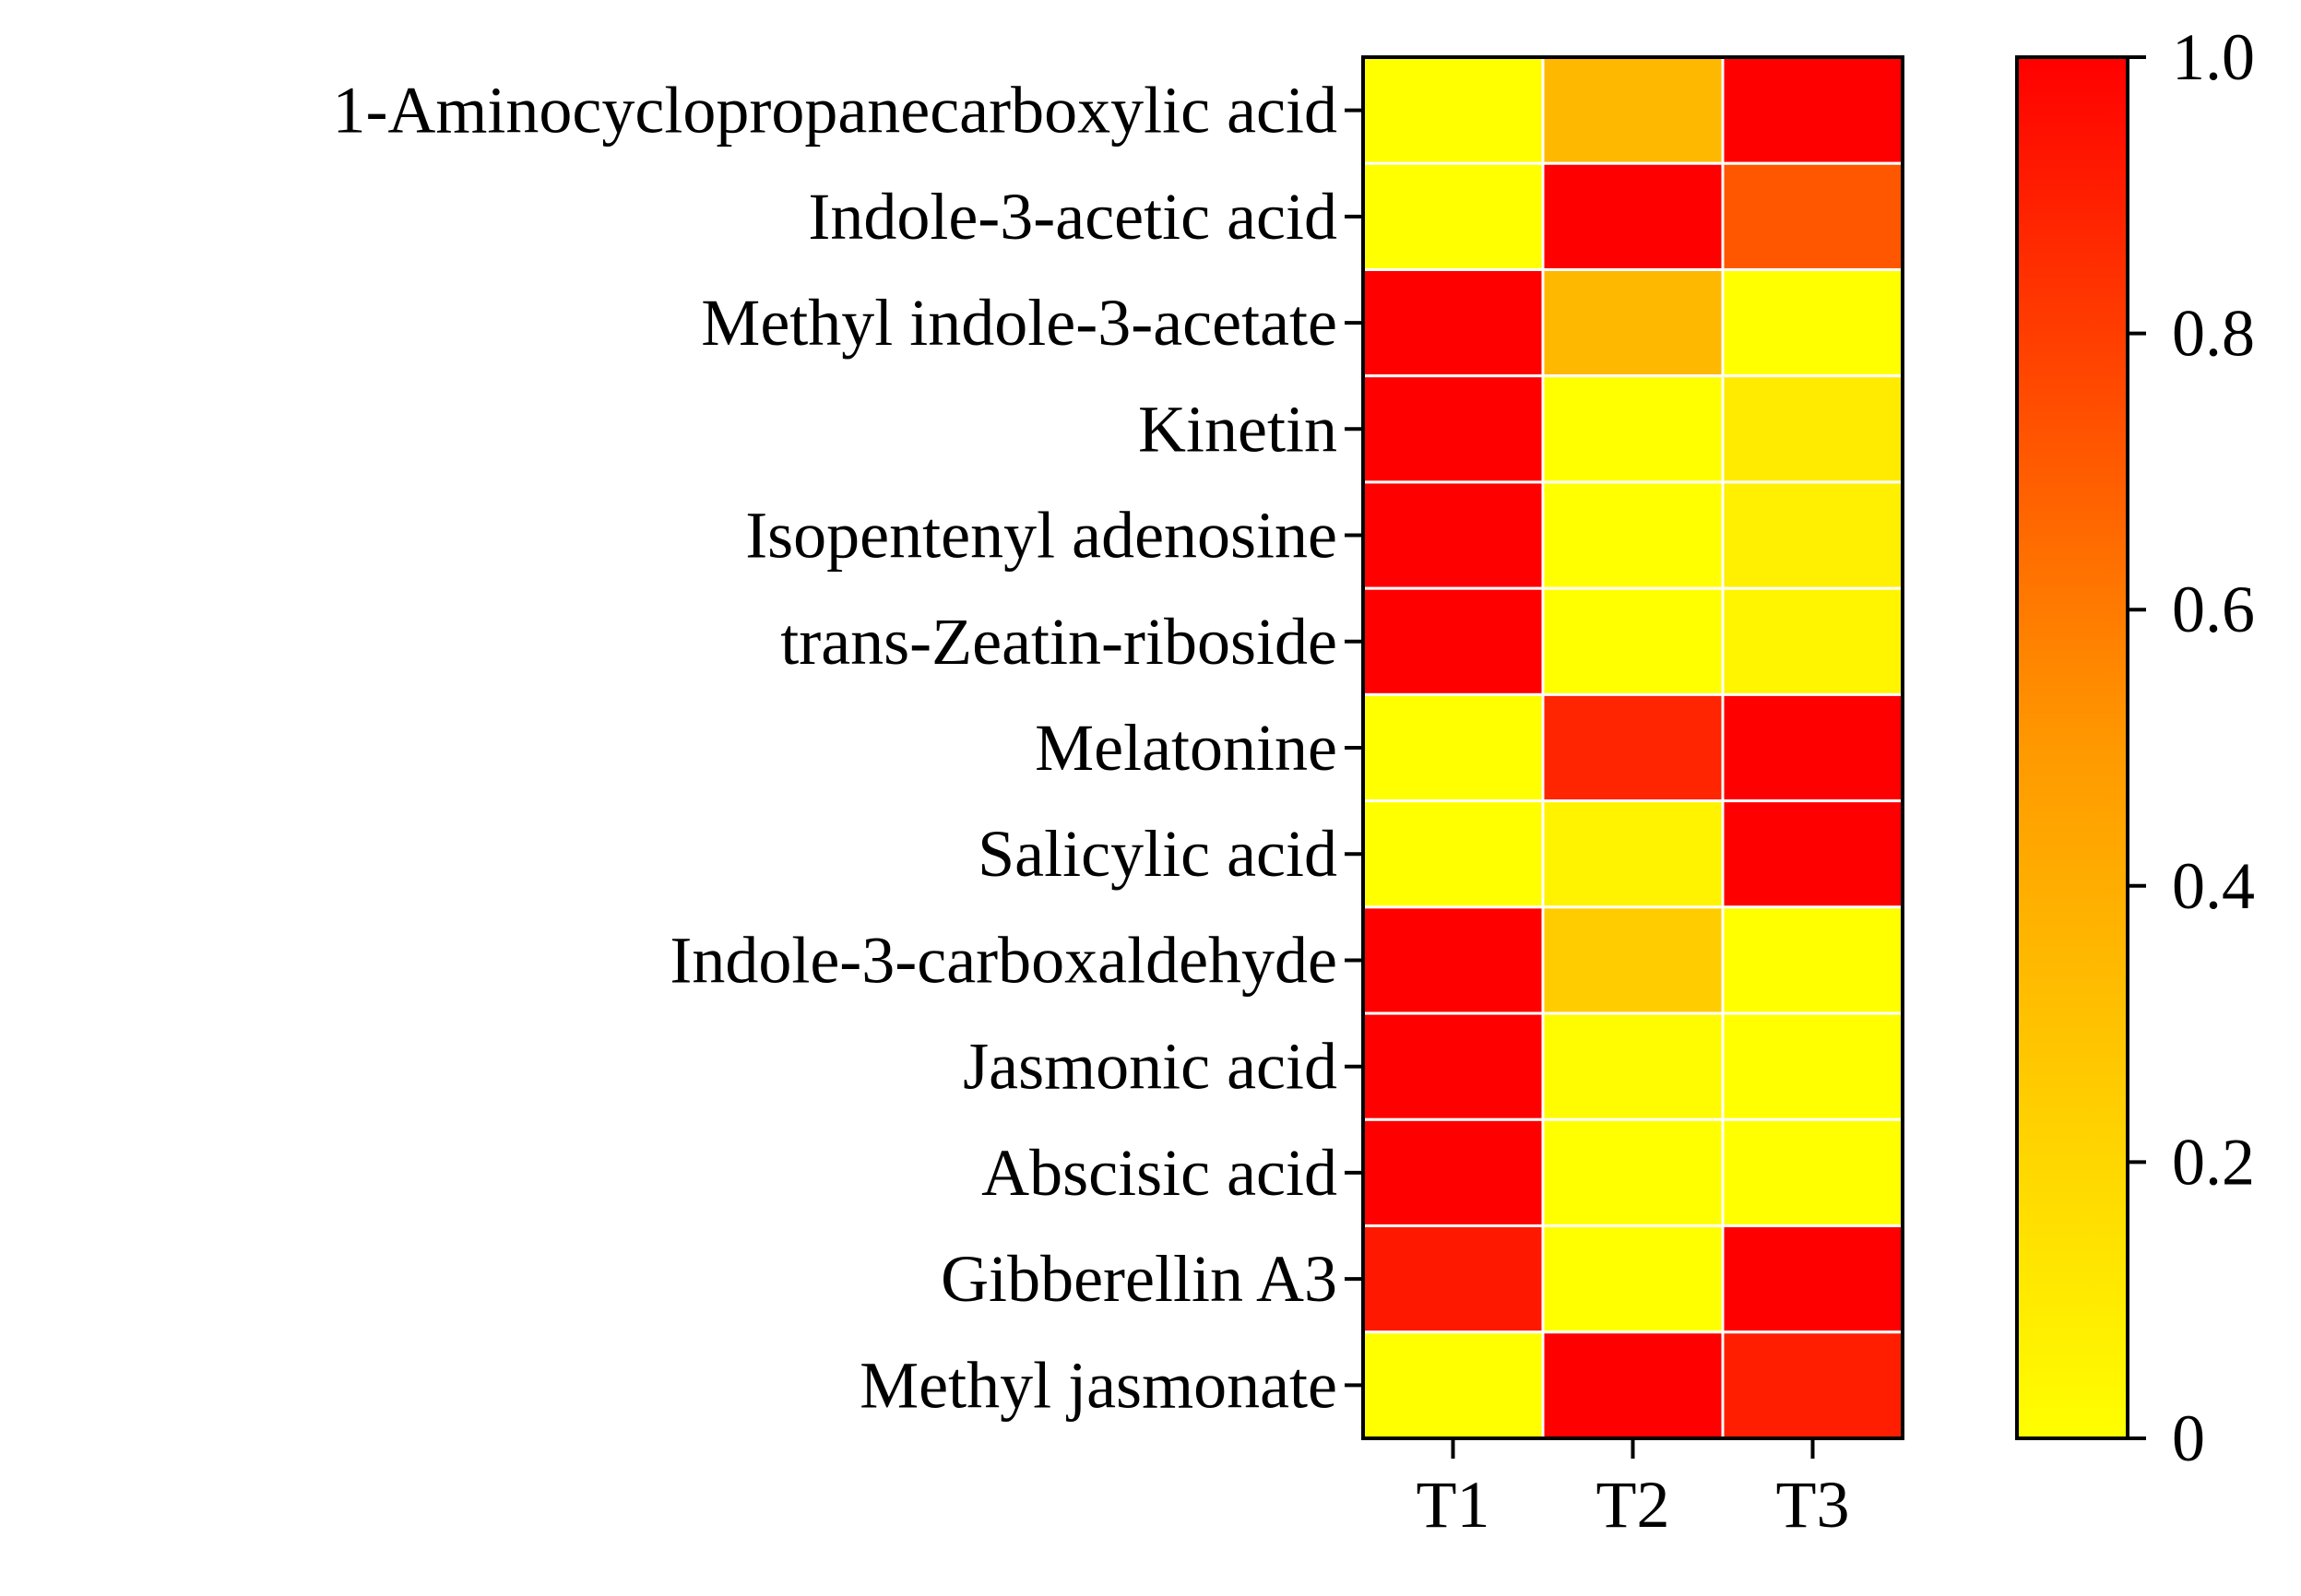 The height and width of the screenshot is (1596, 2301). What do you see at coordinates (2188, 1438) in the screenshot?
I see `colorbar-tick-label: 0` at bounding box center [2188, 1438].